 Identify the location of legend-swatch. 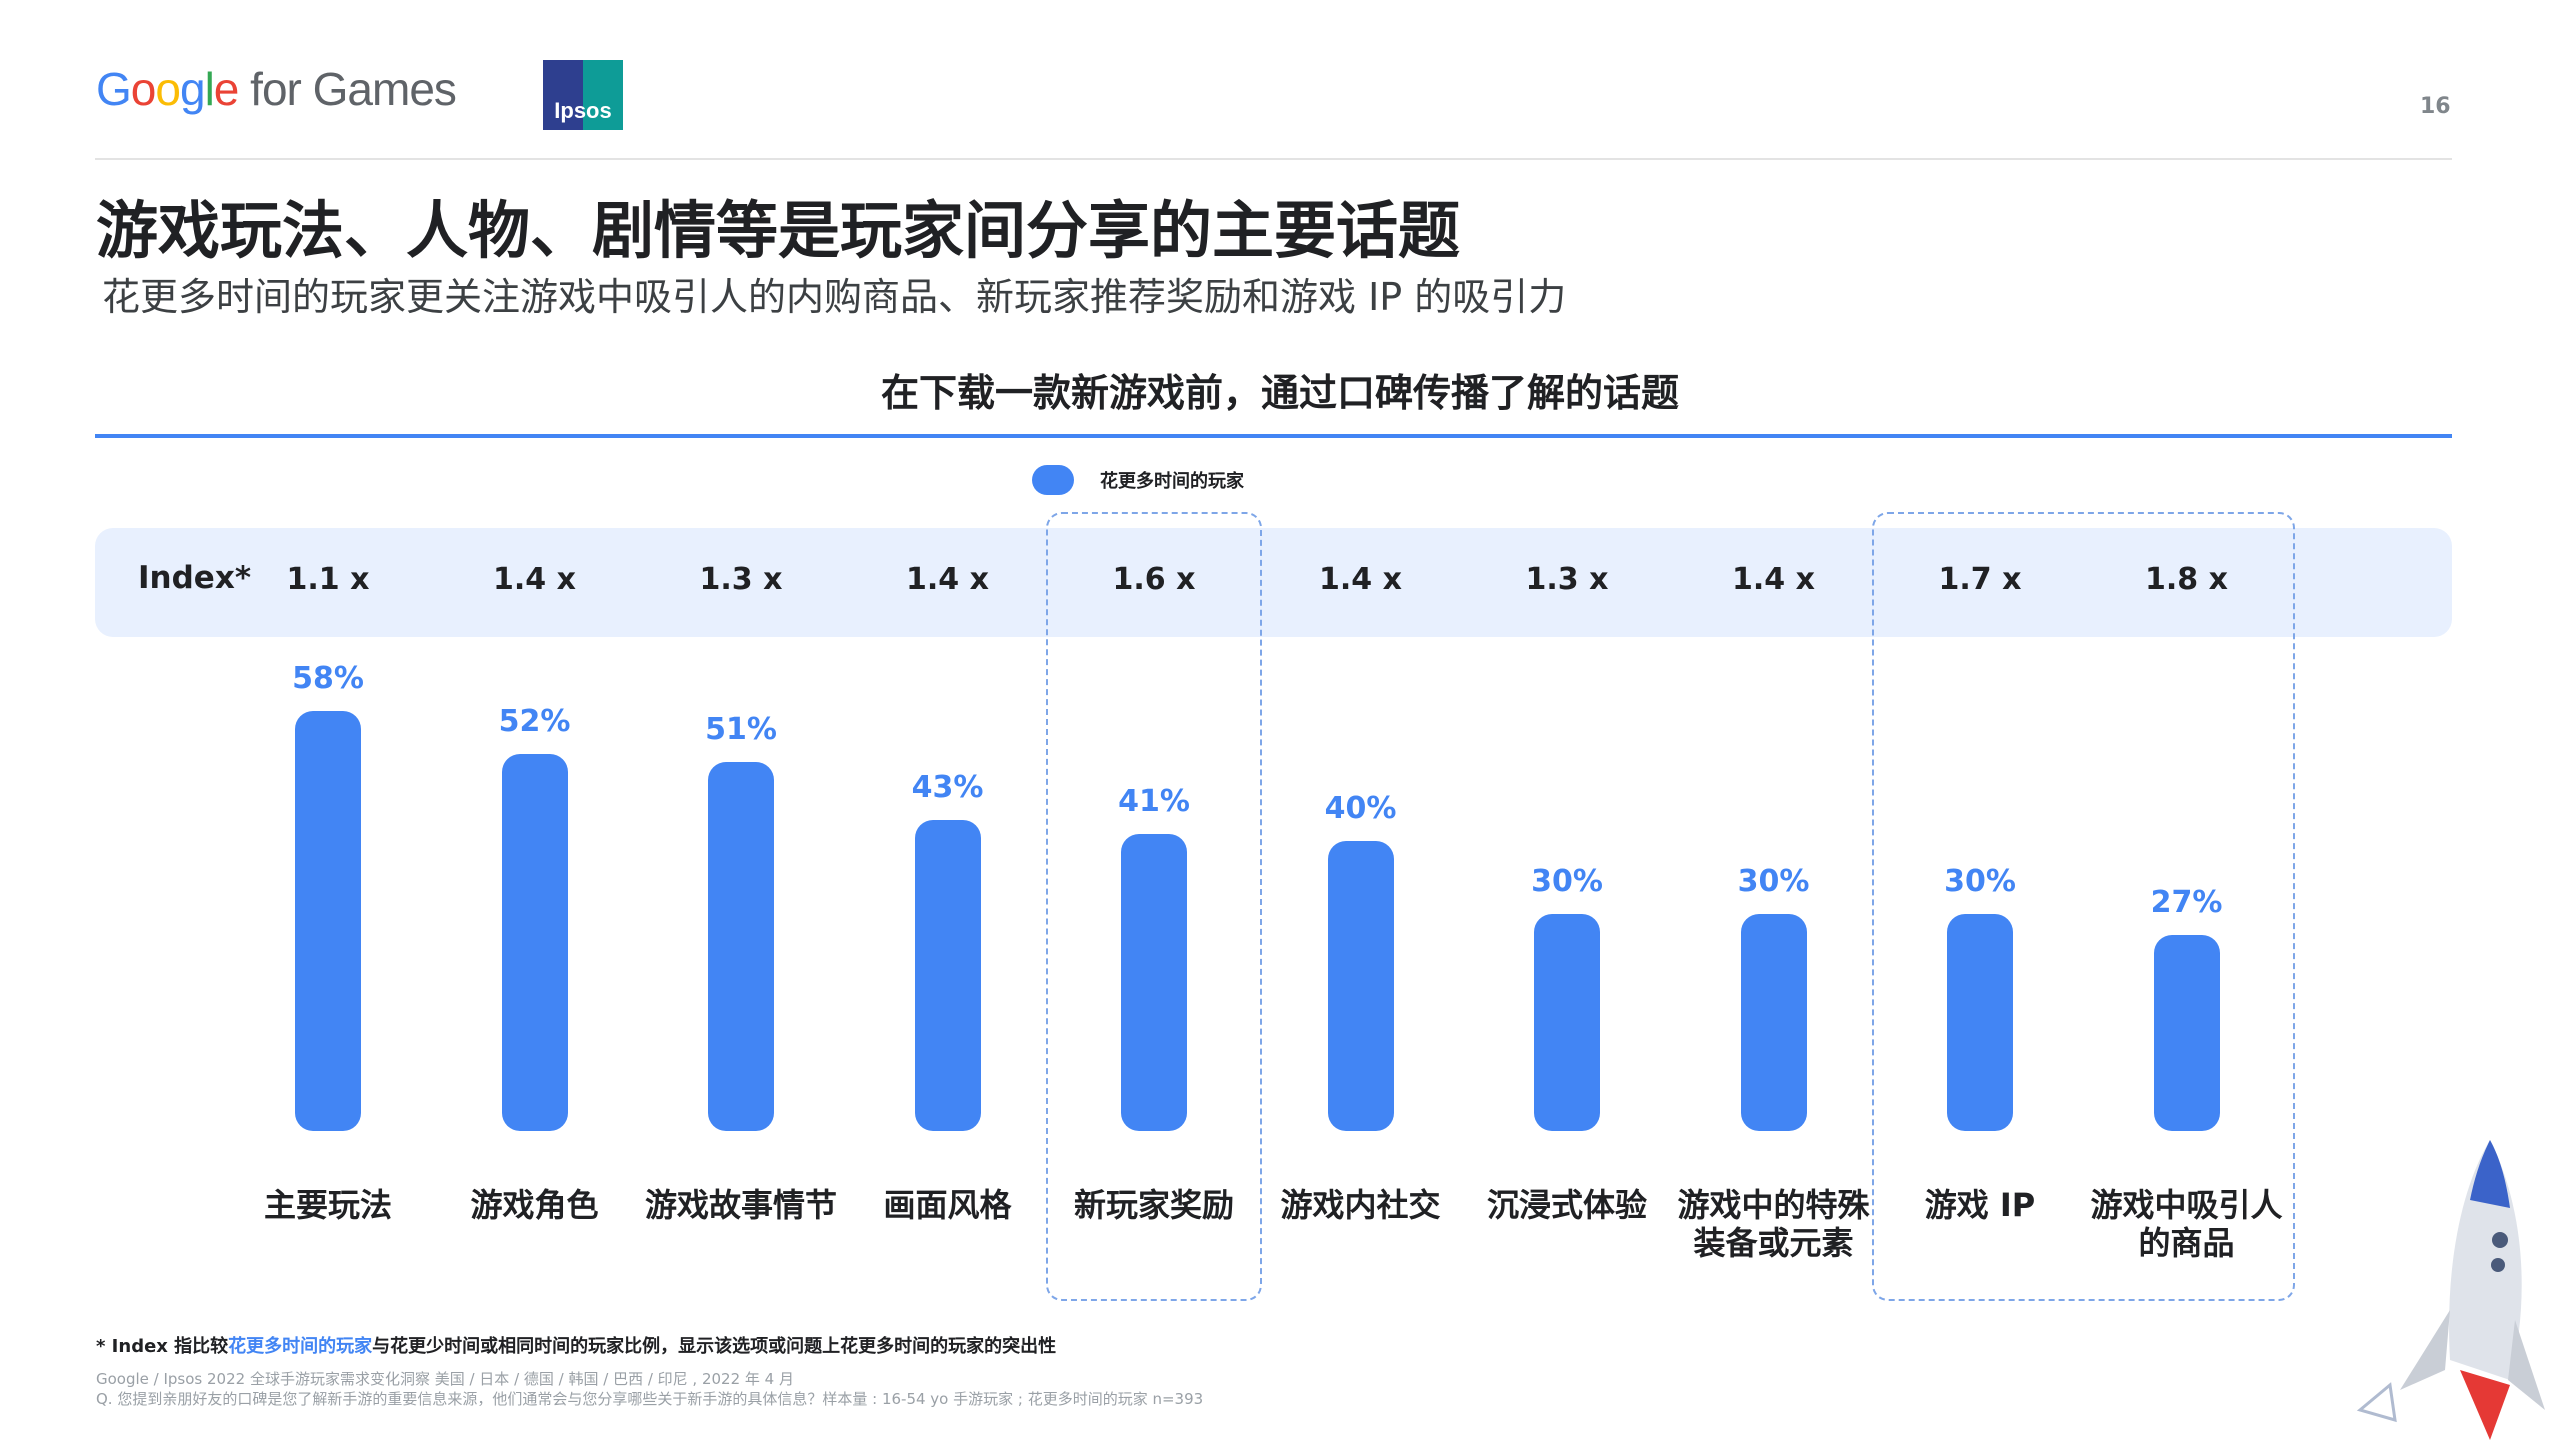
(1053, 480).